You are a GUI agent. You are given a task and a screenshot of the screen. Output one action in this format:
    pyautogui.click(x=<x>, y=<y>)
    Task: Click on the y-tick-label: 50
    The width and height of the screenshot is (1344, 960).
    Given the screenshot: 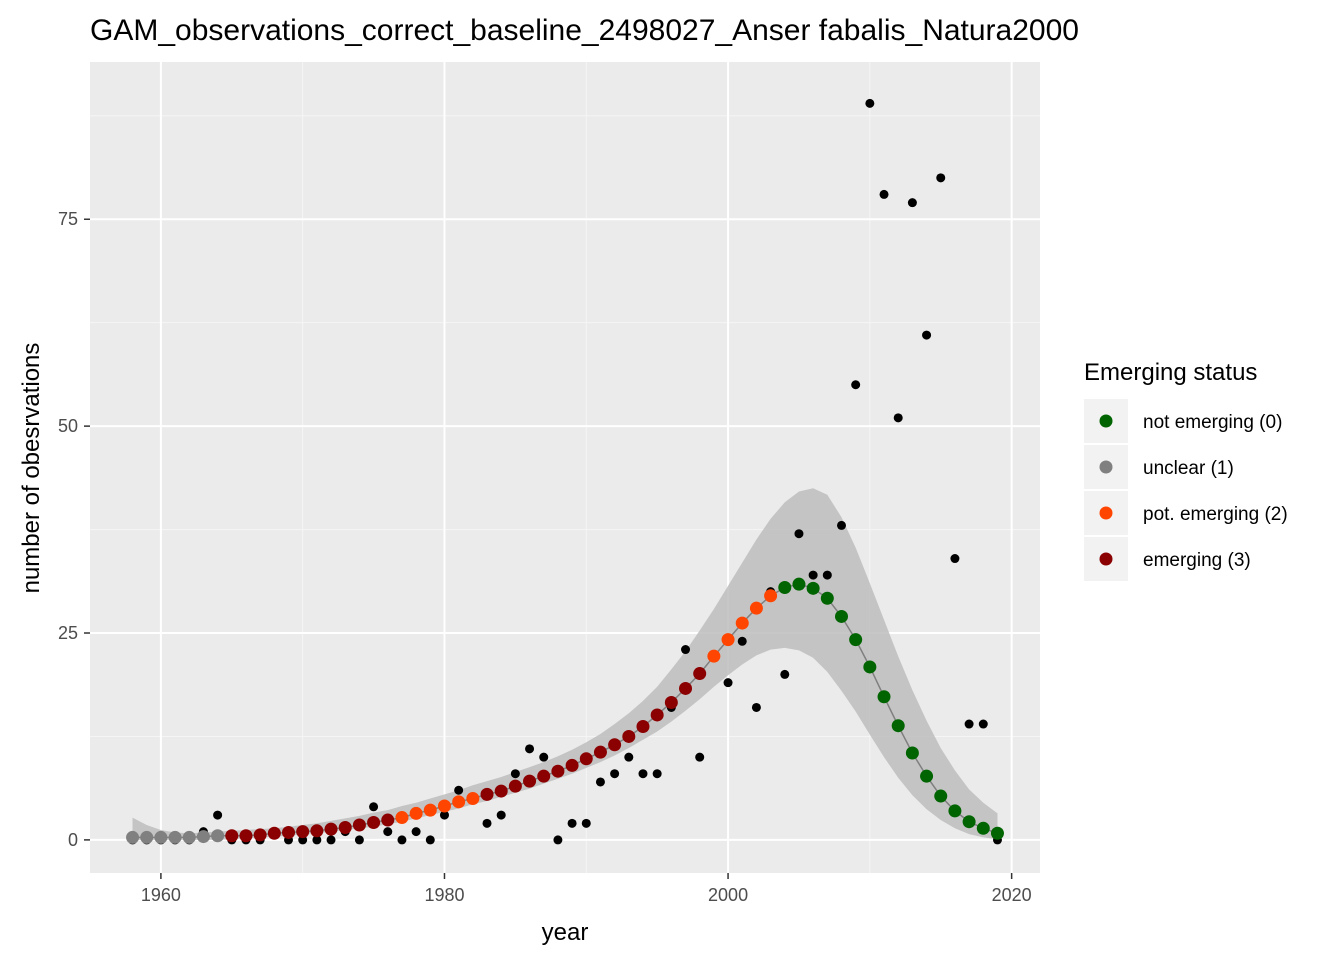 What is the action you would take?
    pyautogui.click(x=68, y=426)
    